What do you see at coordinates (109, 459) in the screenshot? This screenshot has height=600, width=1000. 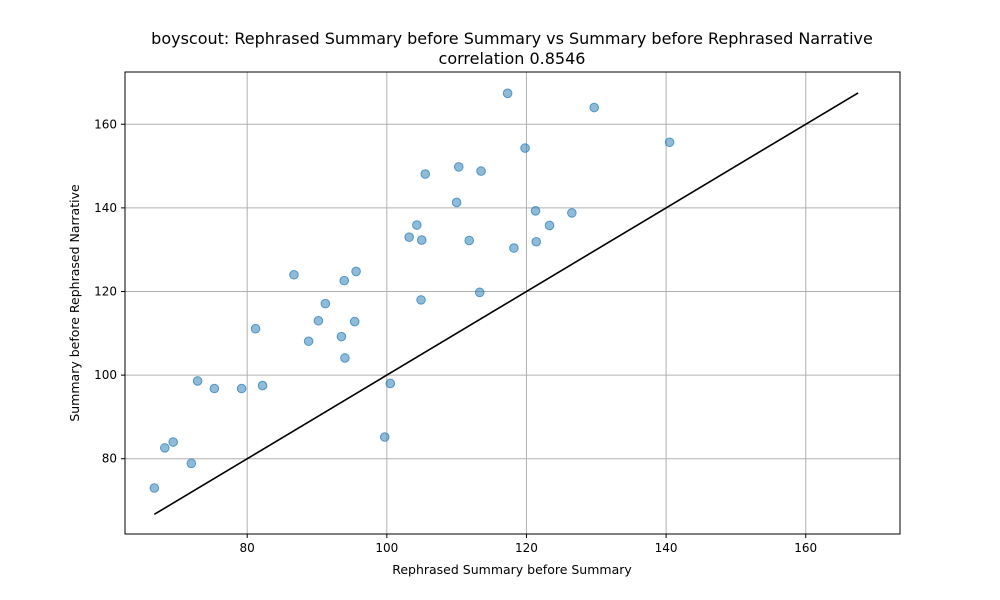 I see `y-tick-label: 80` at bounding box center [109, 459].